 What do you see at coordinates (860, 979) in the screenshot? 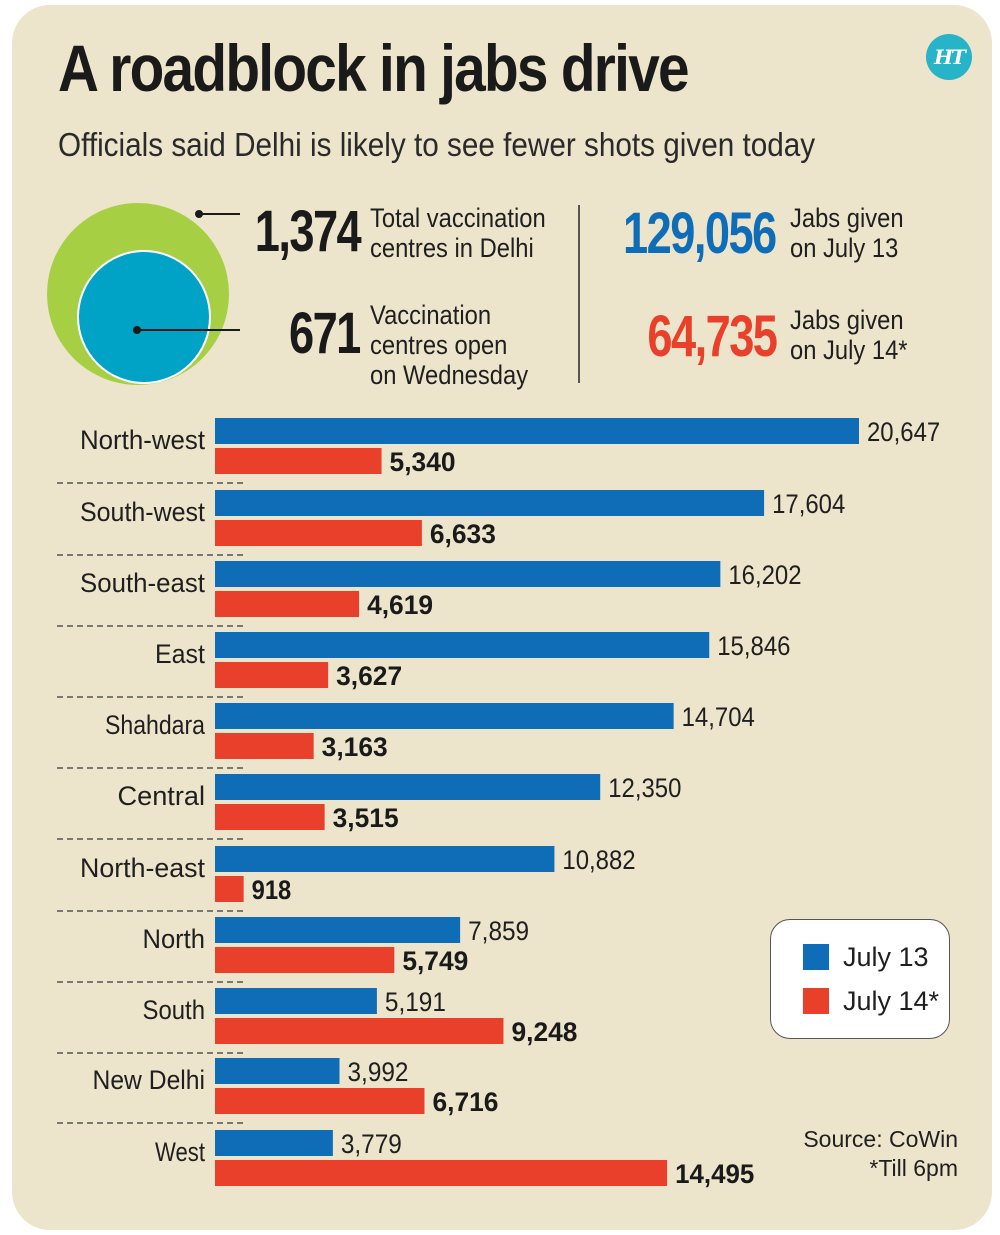
I see `chart-legend: July 13 July 14*` at bounding box center [860, 979].